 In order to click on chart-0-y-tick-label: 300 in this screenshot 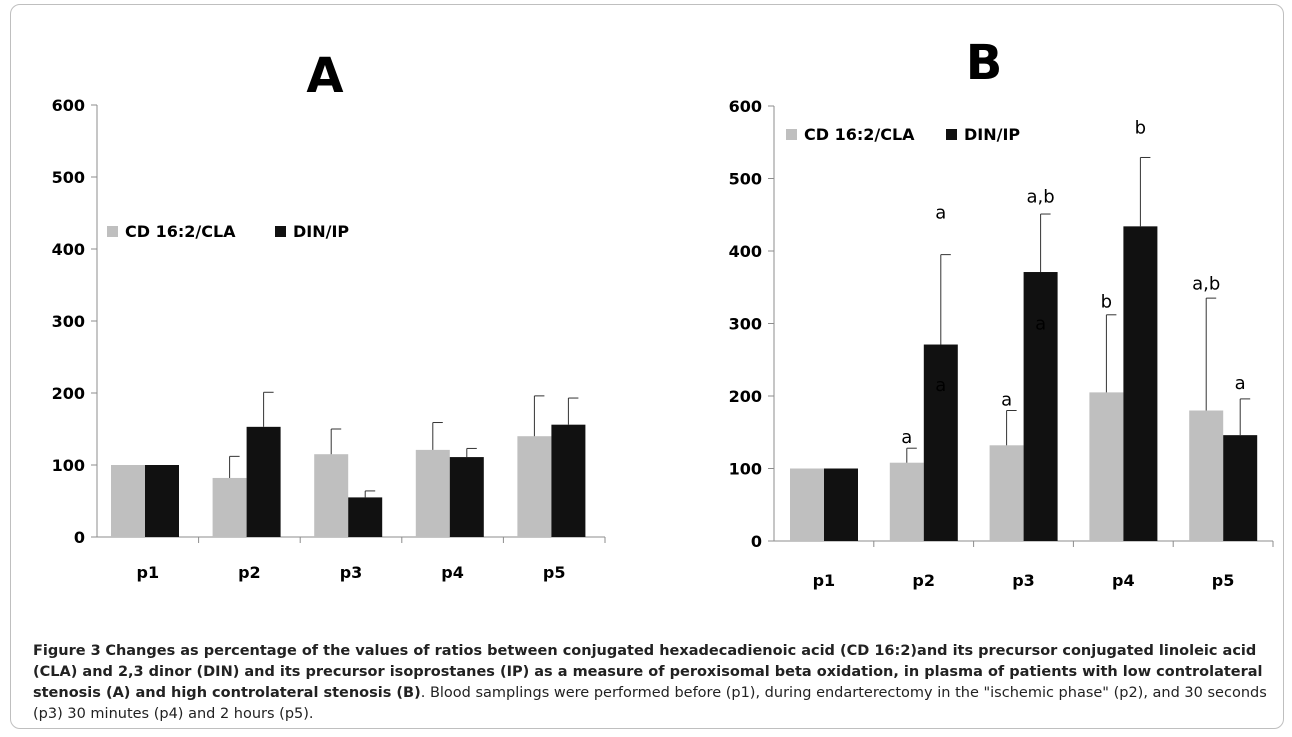, I will do `click(68, 321)`.